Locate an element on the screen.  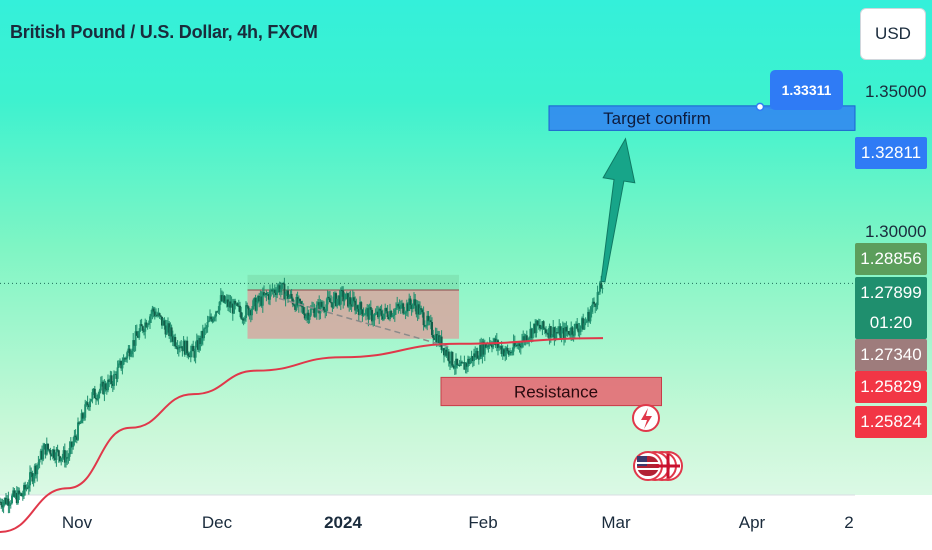
range-box is located at coordinates (353, 306).